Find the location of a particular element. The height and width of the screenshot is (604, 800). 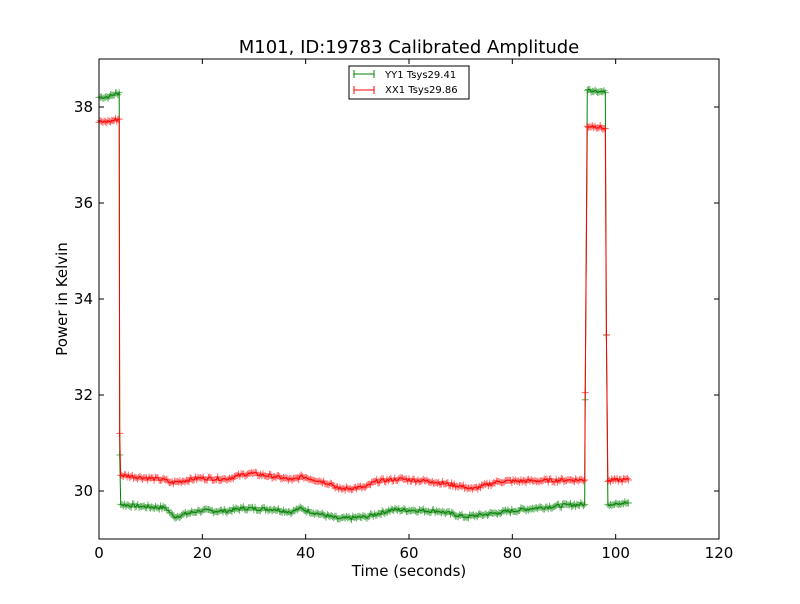

legend-label-xx1: XX1 Tsys29.86 is located at coordinates (421, 90).